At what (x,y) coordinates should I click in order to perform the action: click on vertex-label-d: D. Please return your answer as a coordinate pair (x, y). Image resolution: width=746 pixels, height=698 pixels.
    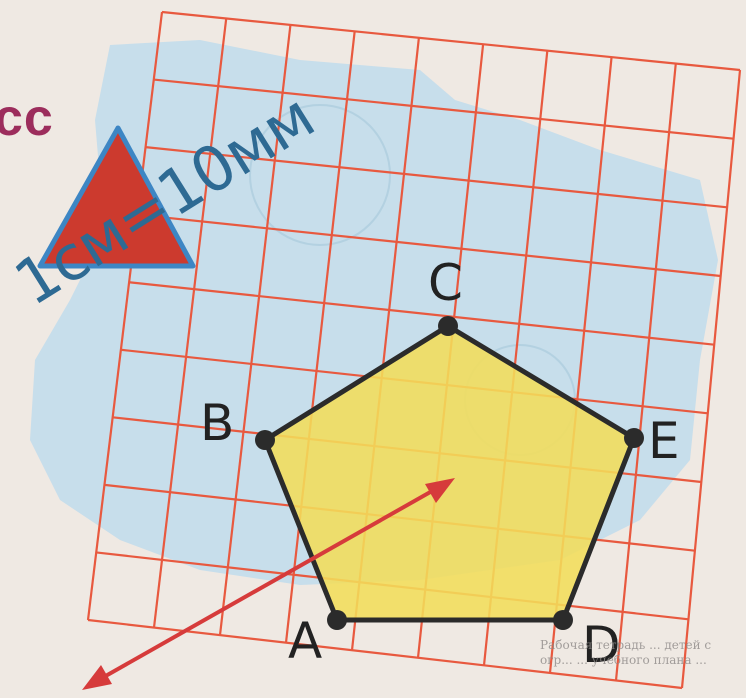
    Looking at the image, I should click on (601, 645).